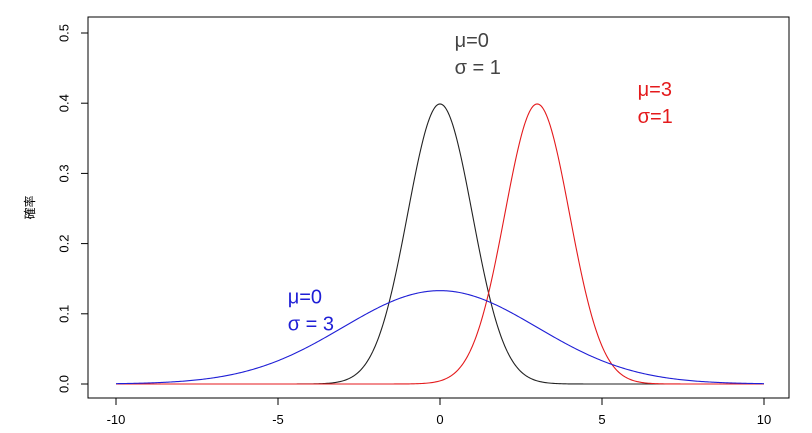  What do you see at coordinates (64, 384) in the screenshot?
I see `y-tick-label: 0.0` at bounding box center [64, 384].